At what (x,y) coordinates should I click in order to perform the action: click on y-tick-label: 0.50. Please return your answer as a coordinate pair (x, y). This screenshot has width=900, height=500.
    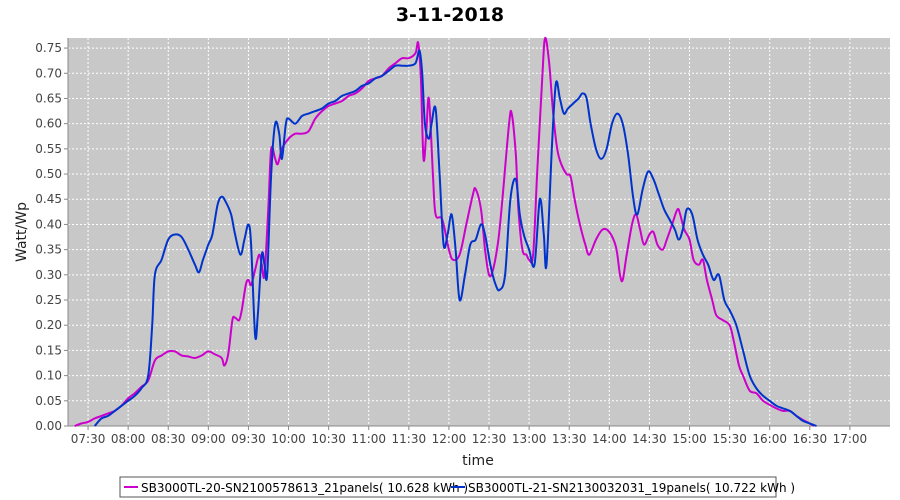
    Looking at the image, I should click on (48, 174).